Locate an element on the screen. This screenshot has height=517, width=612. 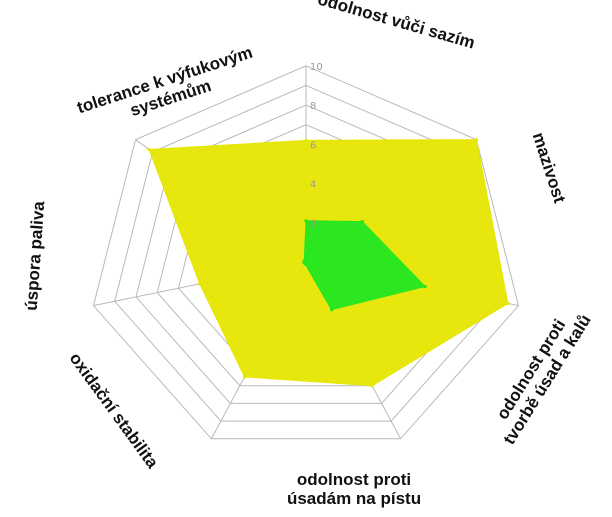
axis-label-group: odolnost vůči sazím is located at coordinates (396, 26).